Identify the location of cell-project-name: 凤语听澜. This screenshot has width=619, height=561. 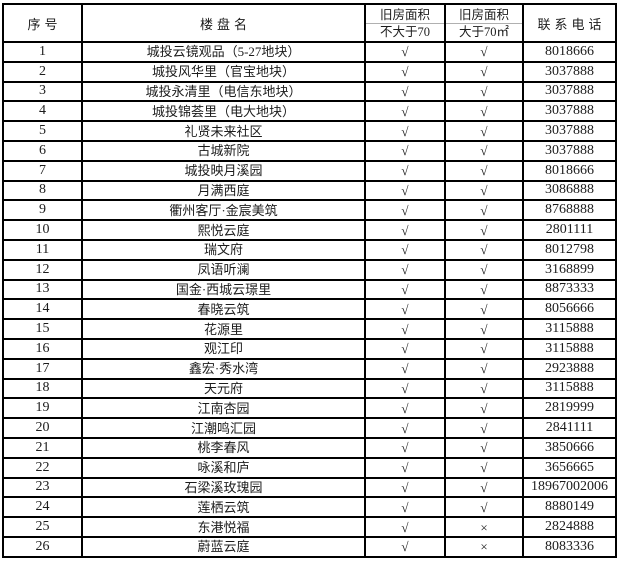
(223, 269).